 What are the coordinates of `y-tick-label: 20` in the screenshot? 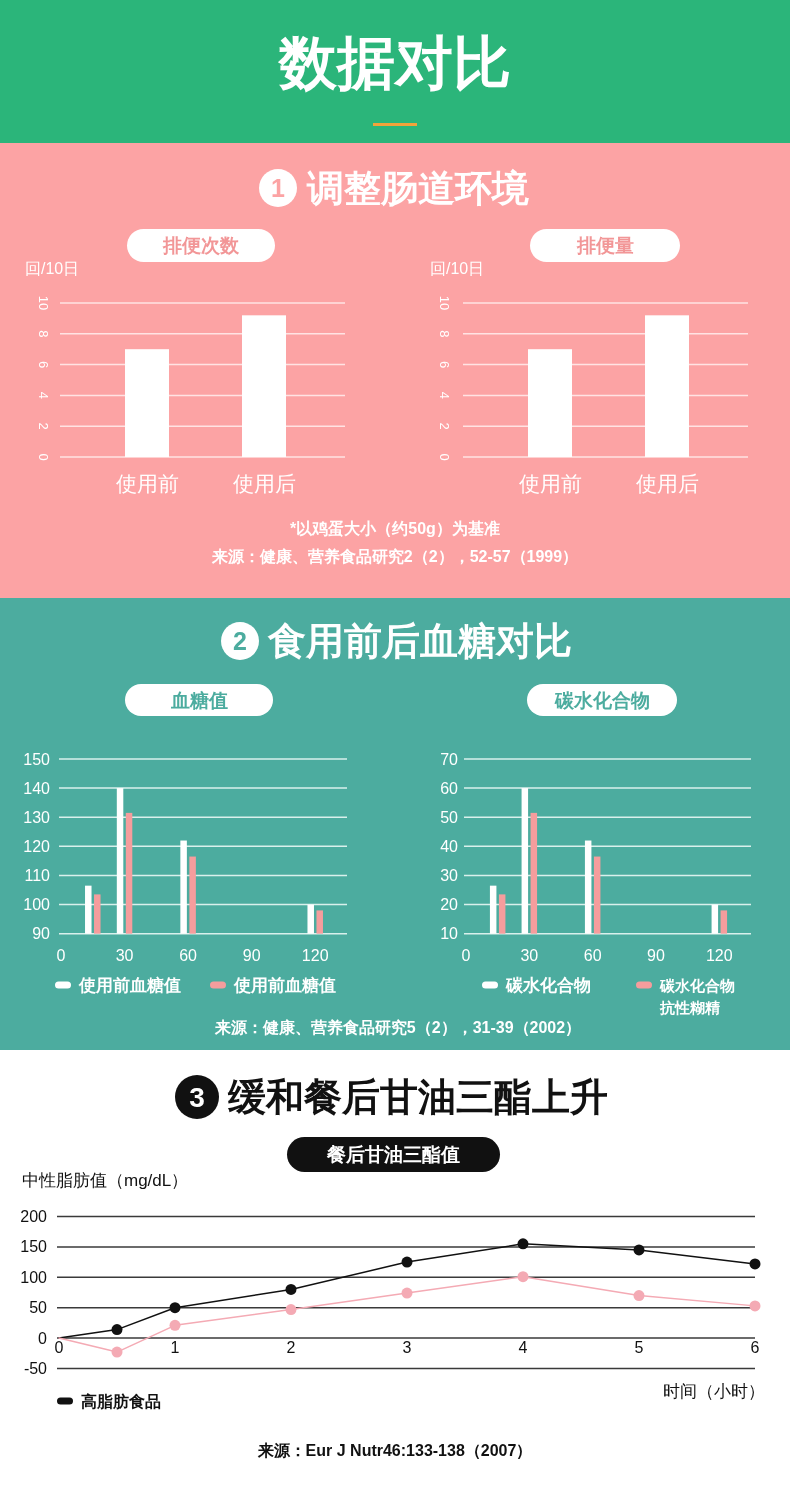 It's located at (449, 905).